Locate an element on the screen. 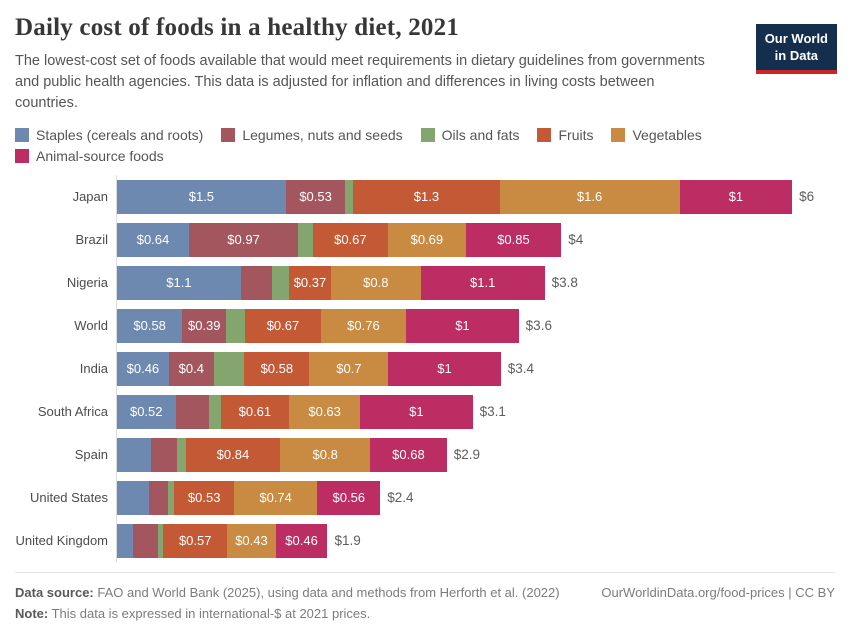  segment-value-label: $0.85 is located at coordinates (513, 240).